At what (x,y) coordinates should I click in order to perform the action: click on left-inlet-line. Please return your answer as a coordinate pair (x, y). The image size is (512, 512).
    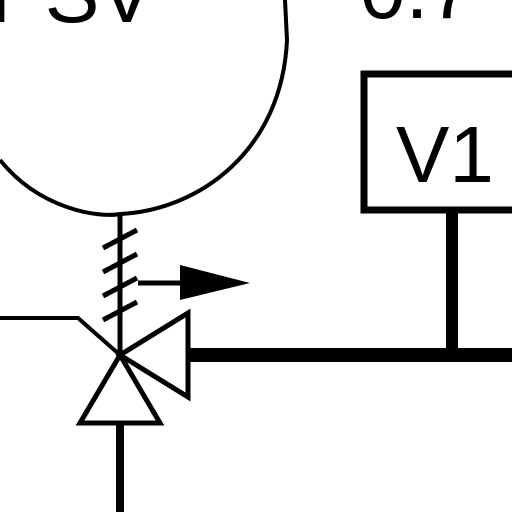
    Looking at the image, I should click on (61, 336).